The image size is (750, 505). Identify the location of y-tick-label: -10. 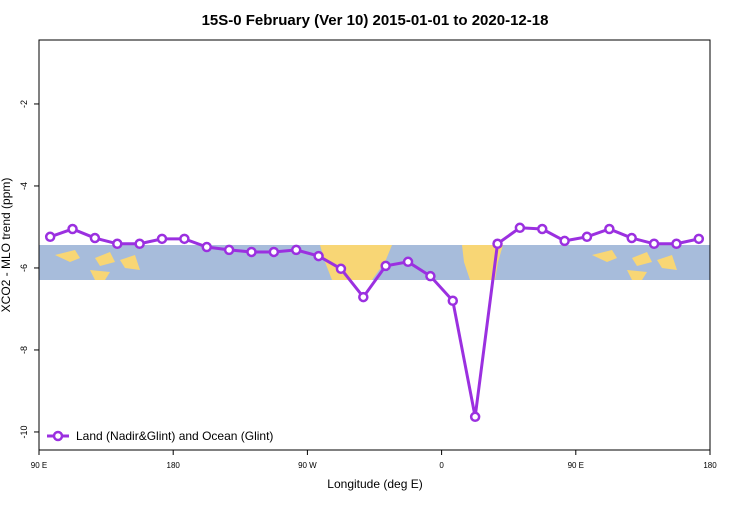
(24, 431).